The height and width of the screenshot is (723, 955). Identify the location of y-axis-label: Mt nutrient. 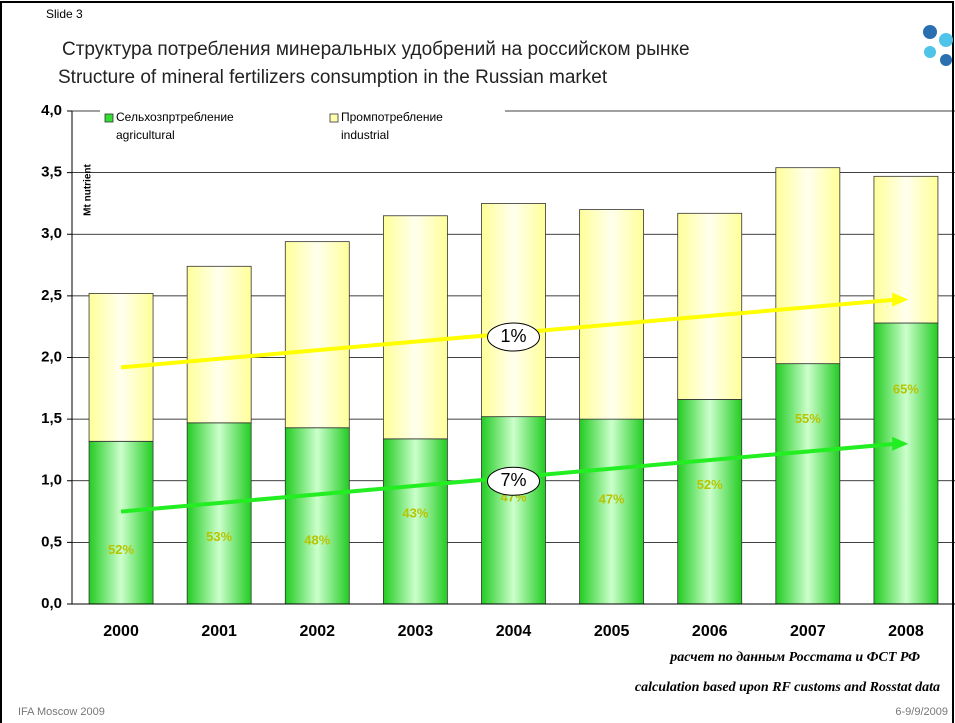
(88, 190).